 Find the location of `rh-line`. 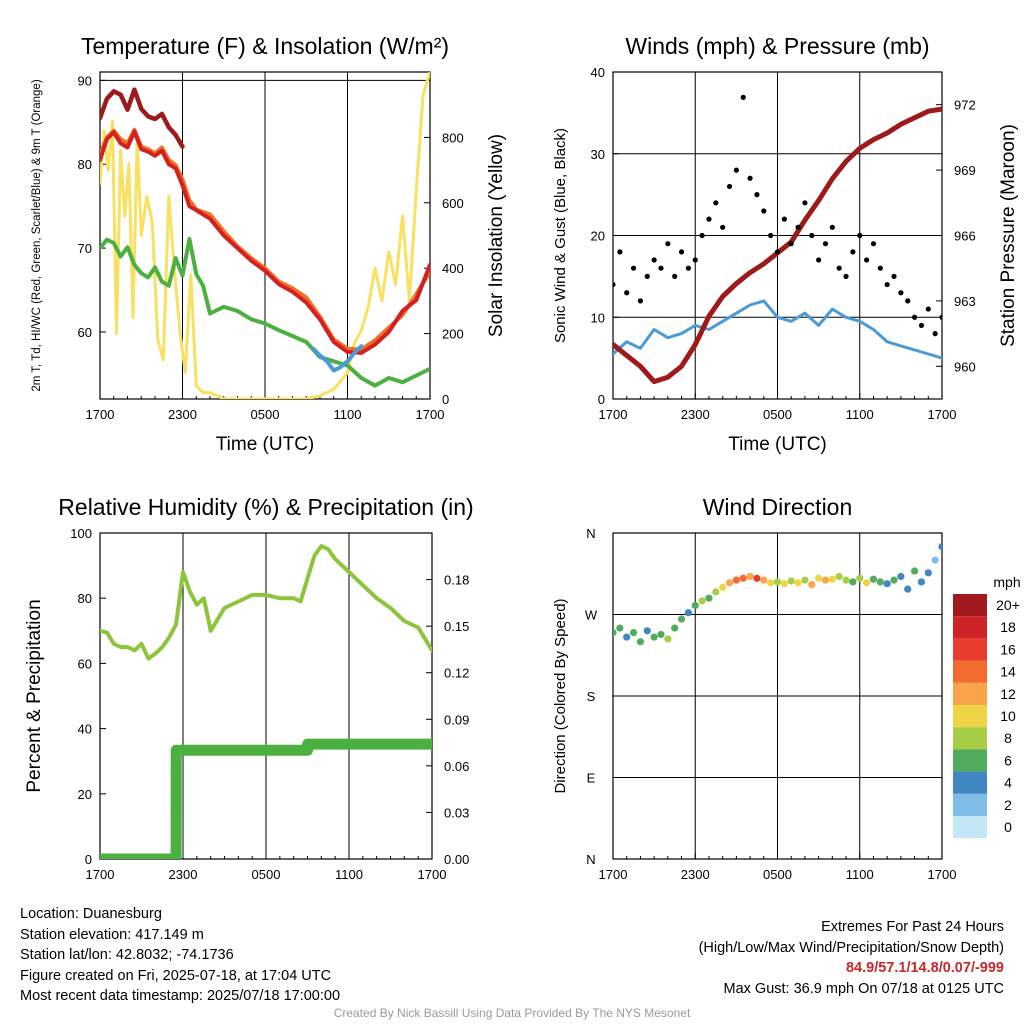

rh-line is located at coordinates (266, 602).